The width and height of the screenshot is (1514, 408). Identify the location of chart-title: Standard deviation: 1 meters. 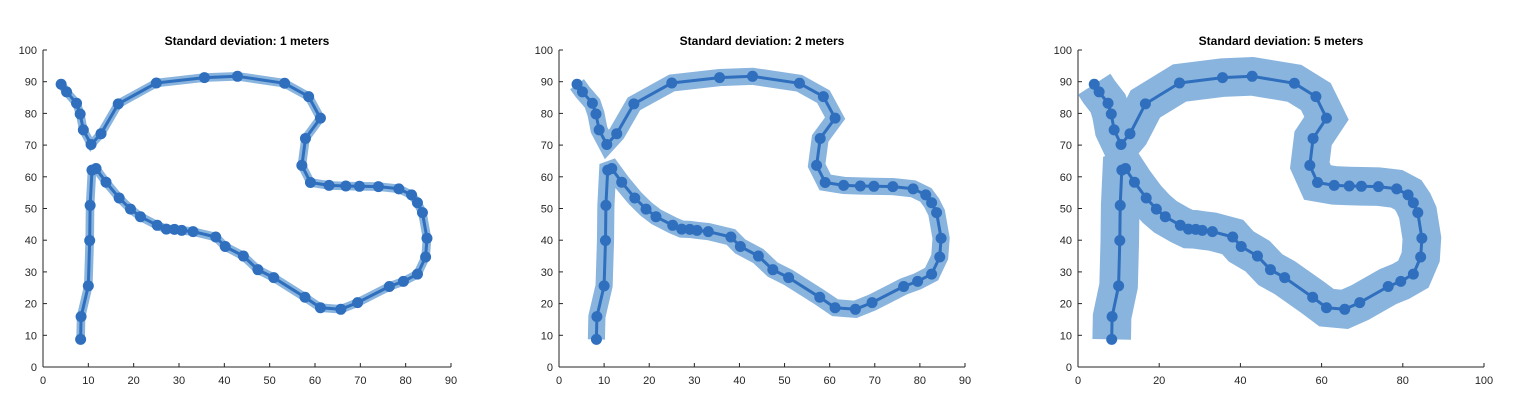
(247, 41).